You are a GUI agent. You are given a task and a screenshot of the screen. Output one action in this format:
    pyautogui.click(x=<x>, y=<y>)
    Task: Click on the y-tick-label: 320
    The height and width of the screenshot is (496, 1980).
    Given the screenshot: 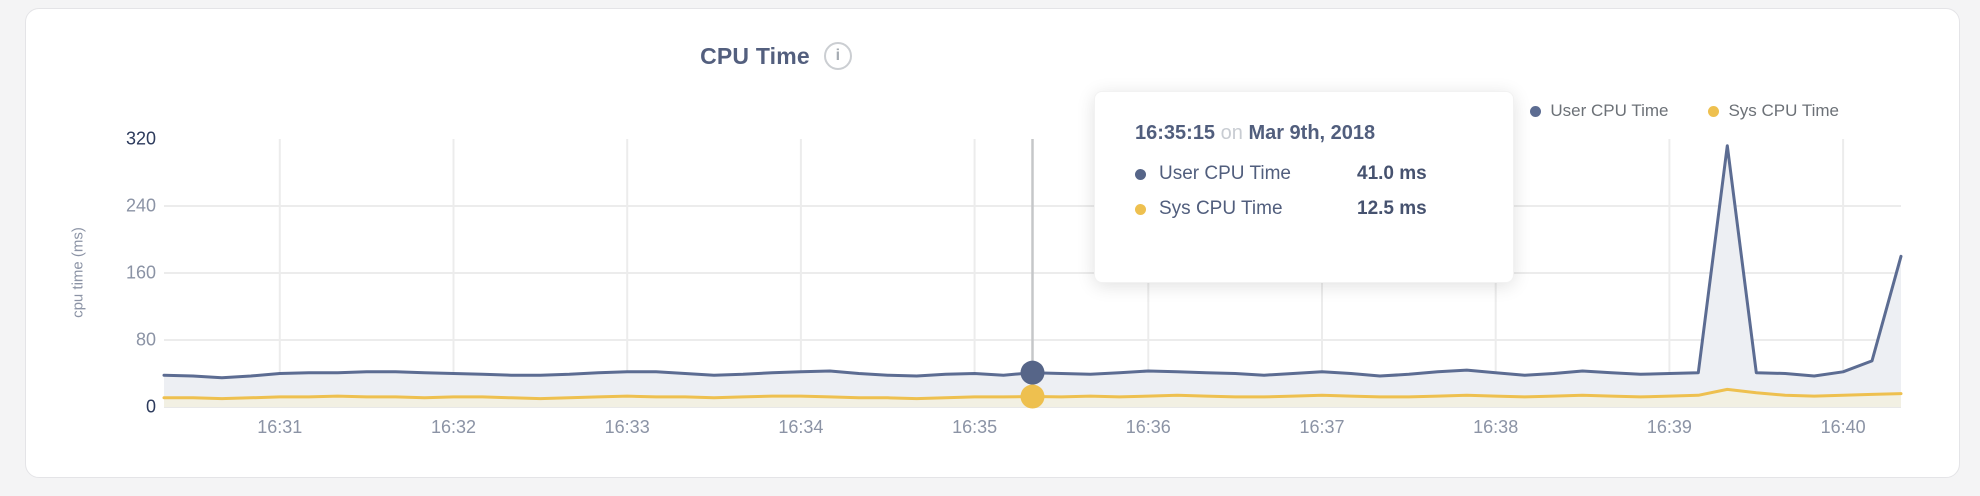 What is the action you would take?
    pyautogui.click(x=140, y=138)
    